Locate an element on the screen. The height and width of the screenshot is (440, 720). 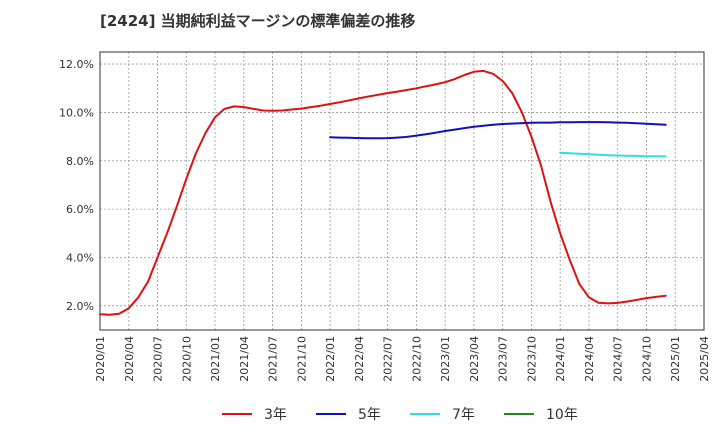
x-tick-label: 2020/07 is located at coordinates (158, 359).